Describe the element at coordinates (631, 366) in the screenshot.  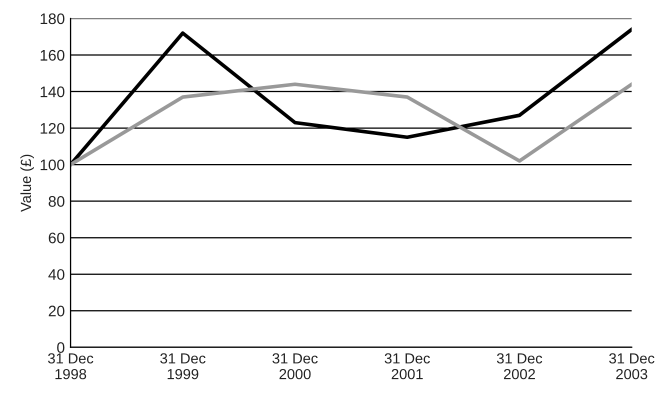
I see `x-tick-label: 31 Dec 2003` at that location.